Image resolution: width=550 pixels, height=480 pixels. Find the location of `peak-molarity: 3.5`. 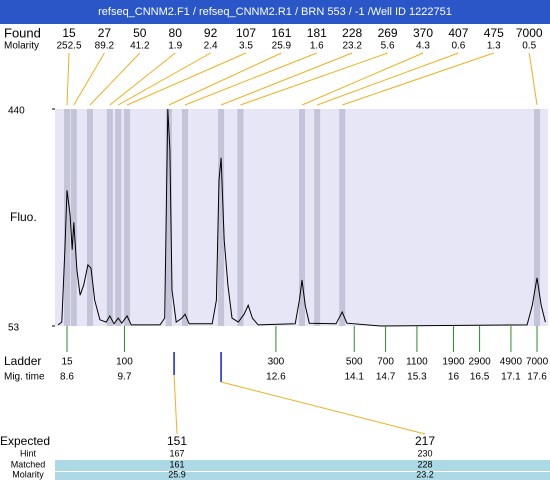

peak-molarity: 3.5 is located at coordinates (246, 46).